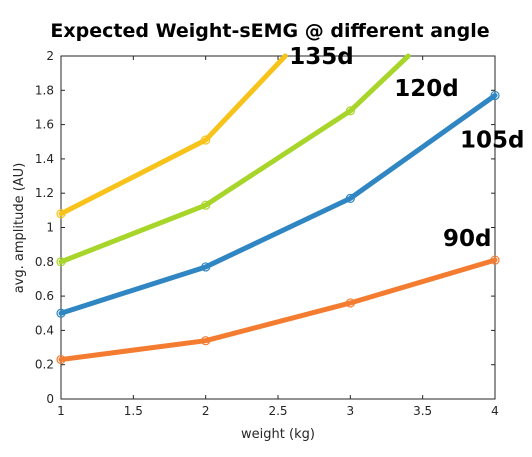  I want to click on y-tick-label: 1.2, so click(44, 193).